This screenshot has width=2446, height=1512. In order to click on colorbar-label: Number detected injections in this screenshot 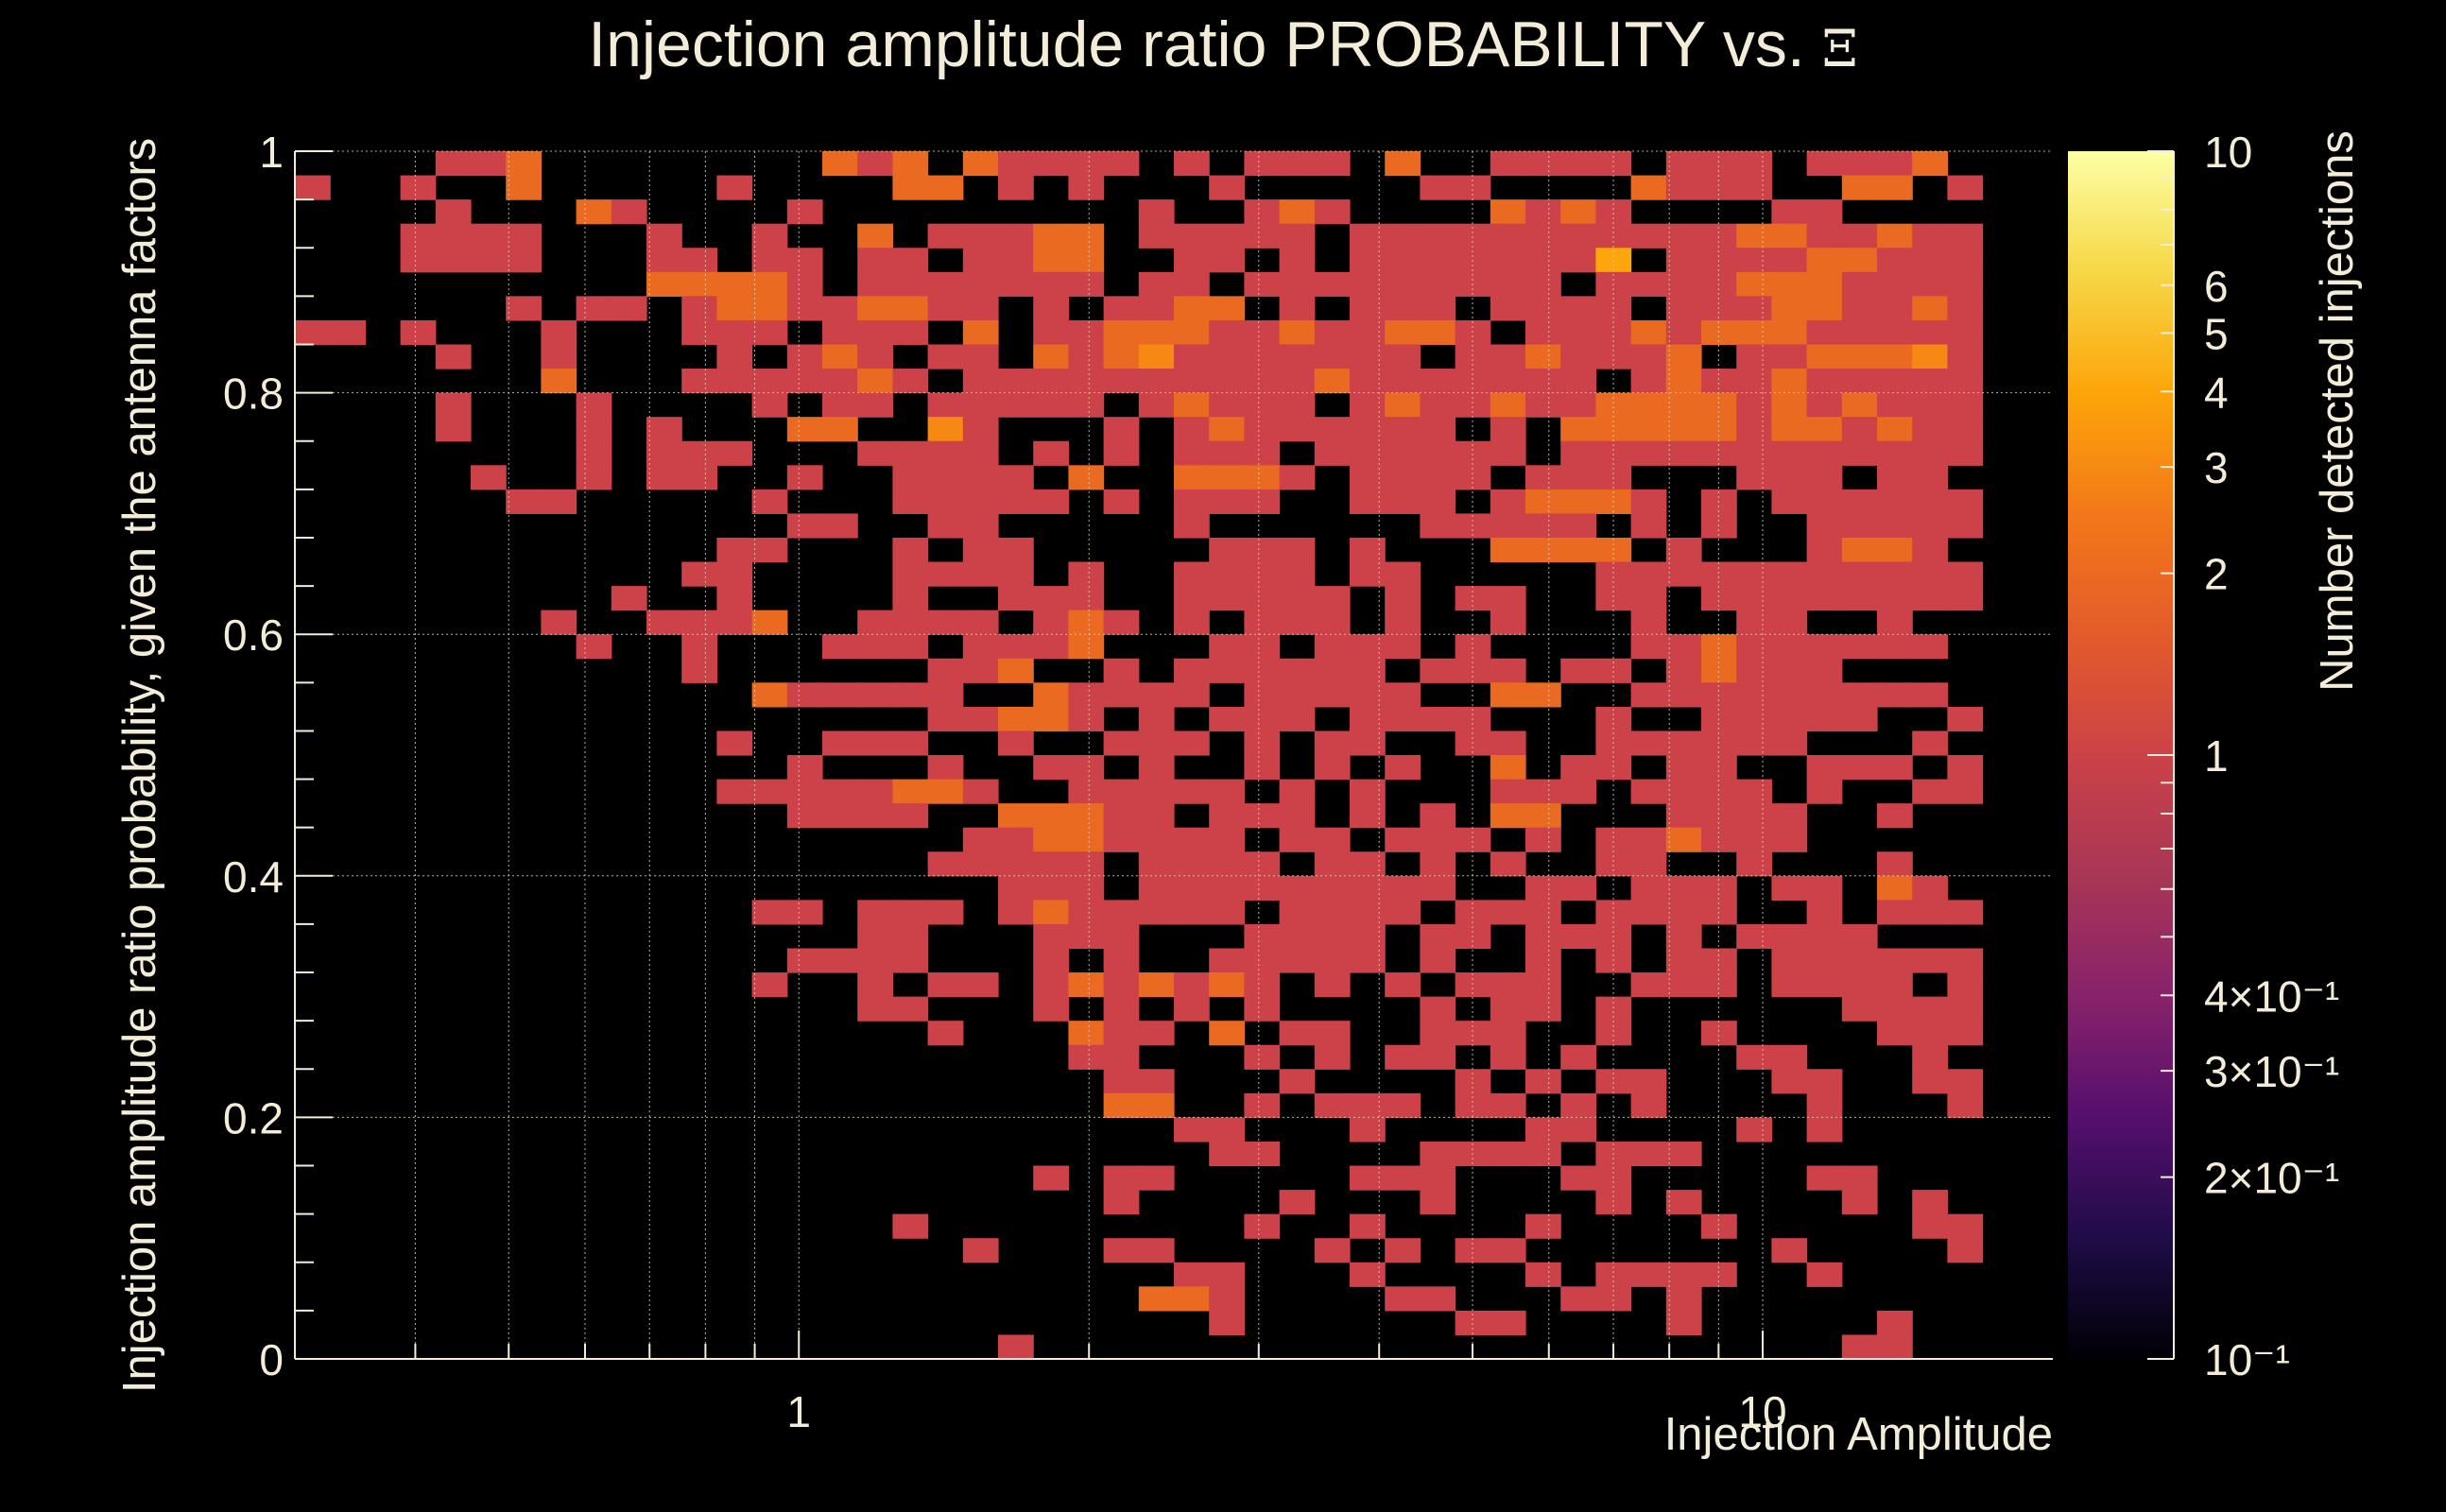, I will do `click(2337, 411)`.